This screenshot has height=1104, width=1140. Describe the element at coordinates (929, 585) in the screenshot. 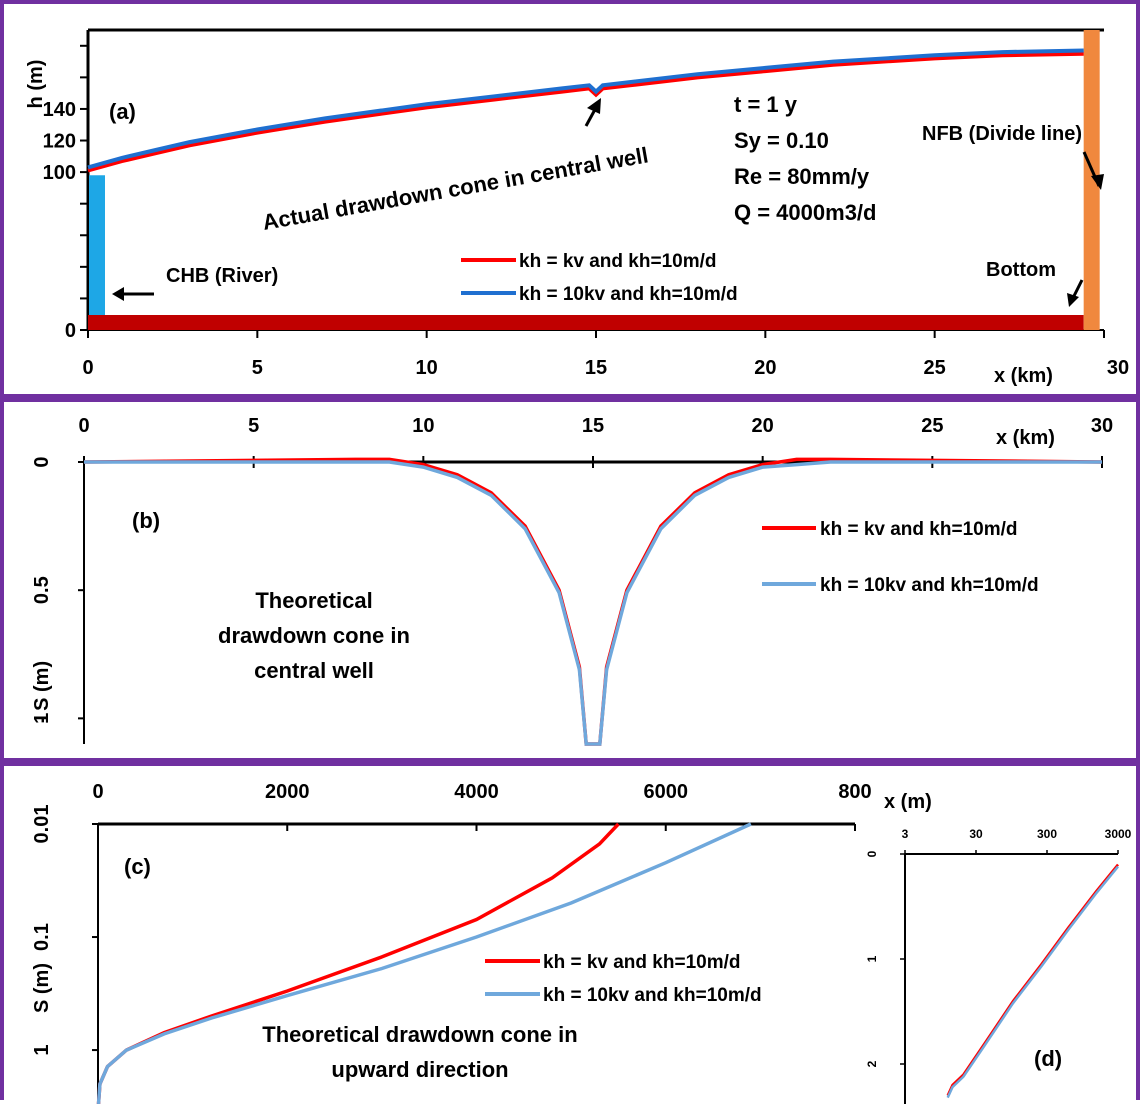

I see `legend-label-b: kh = 10kv and kh=10m/d` at that location.